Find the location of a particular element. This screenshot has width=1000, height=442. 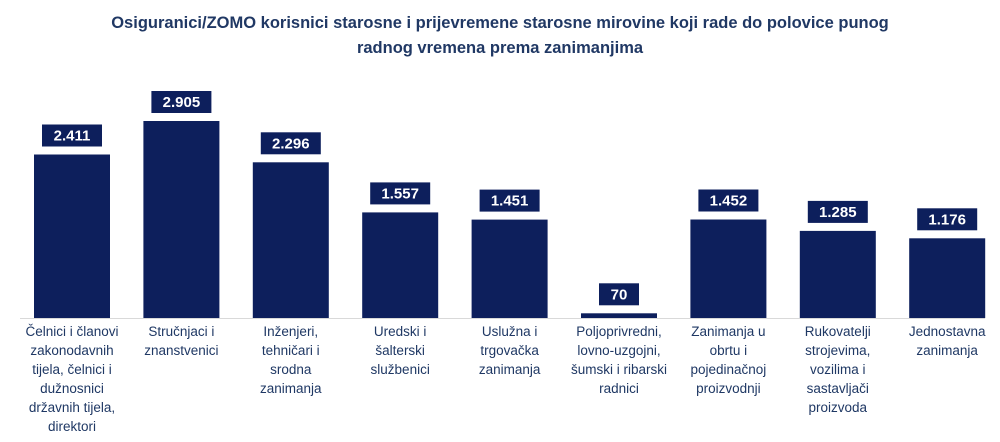

category-label-line: tehničari i srodna is located at coordinates (290, 360).